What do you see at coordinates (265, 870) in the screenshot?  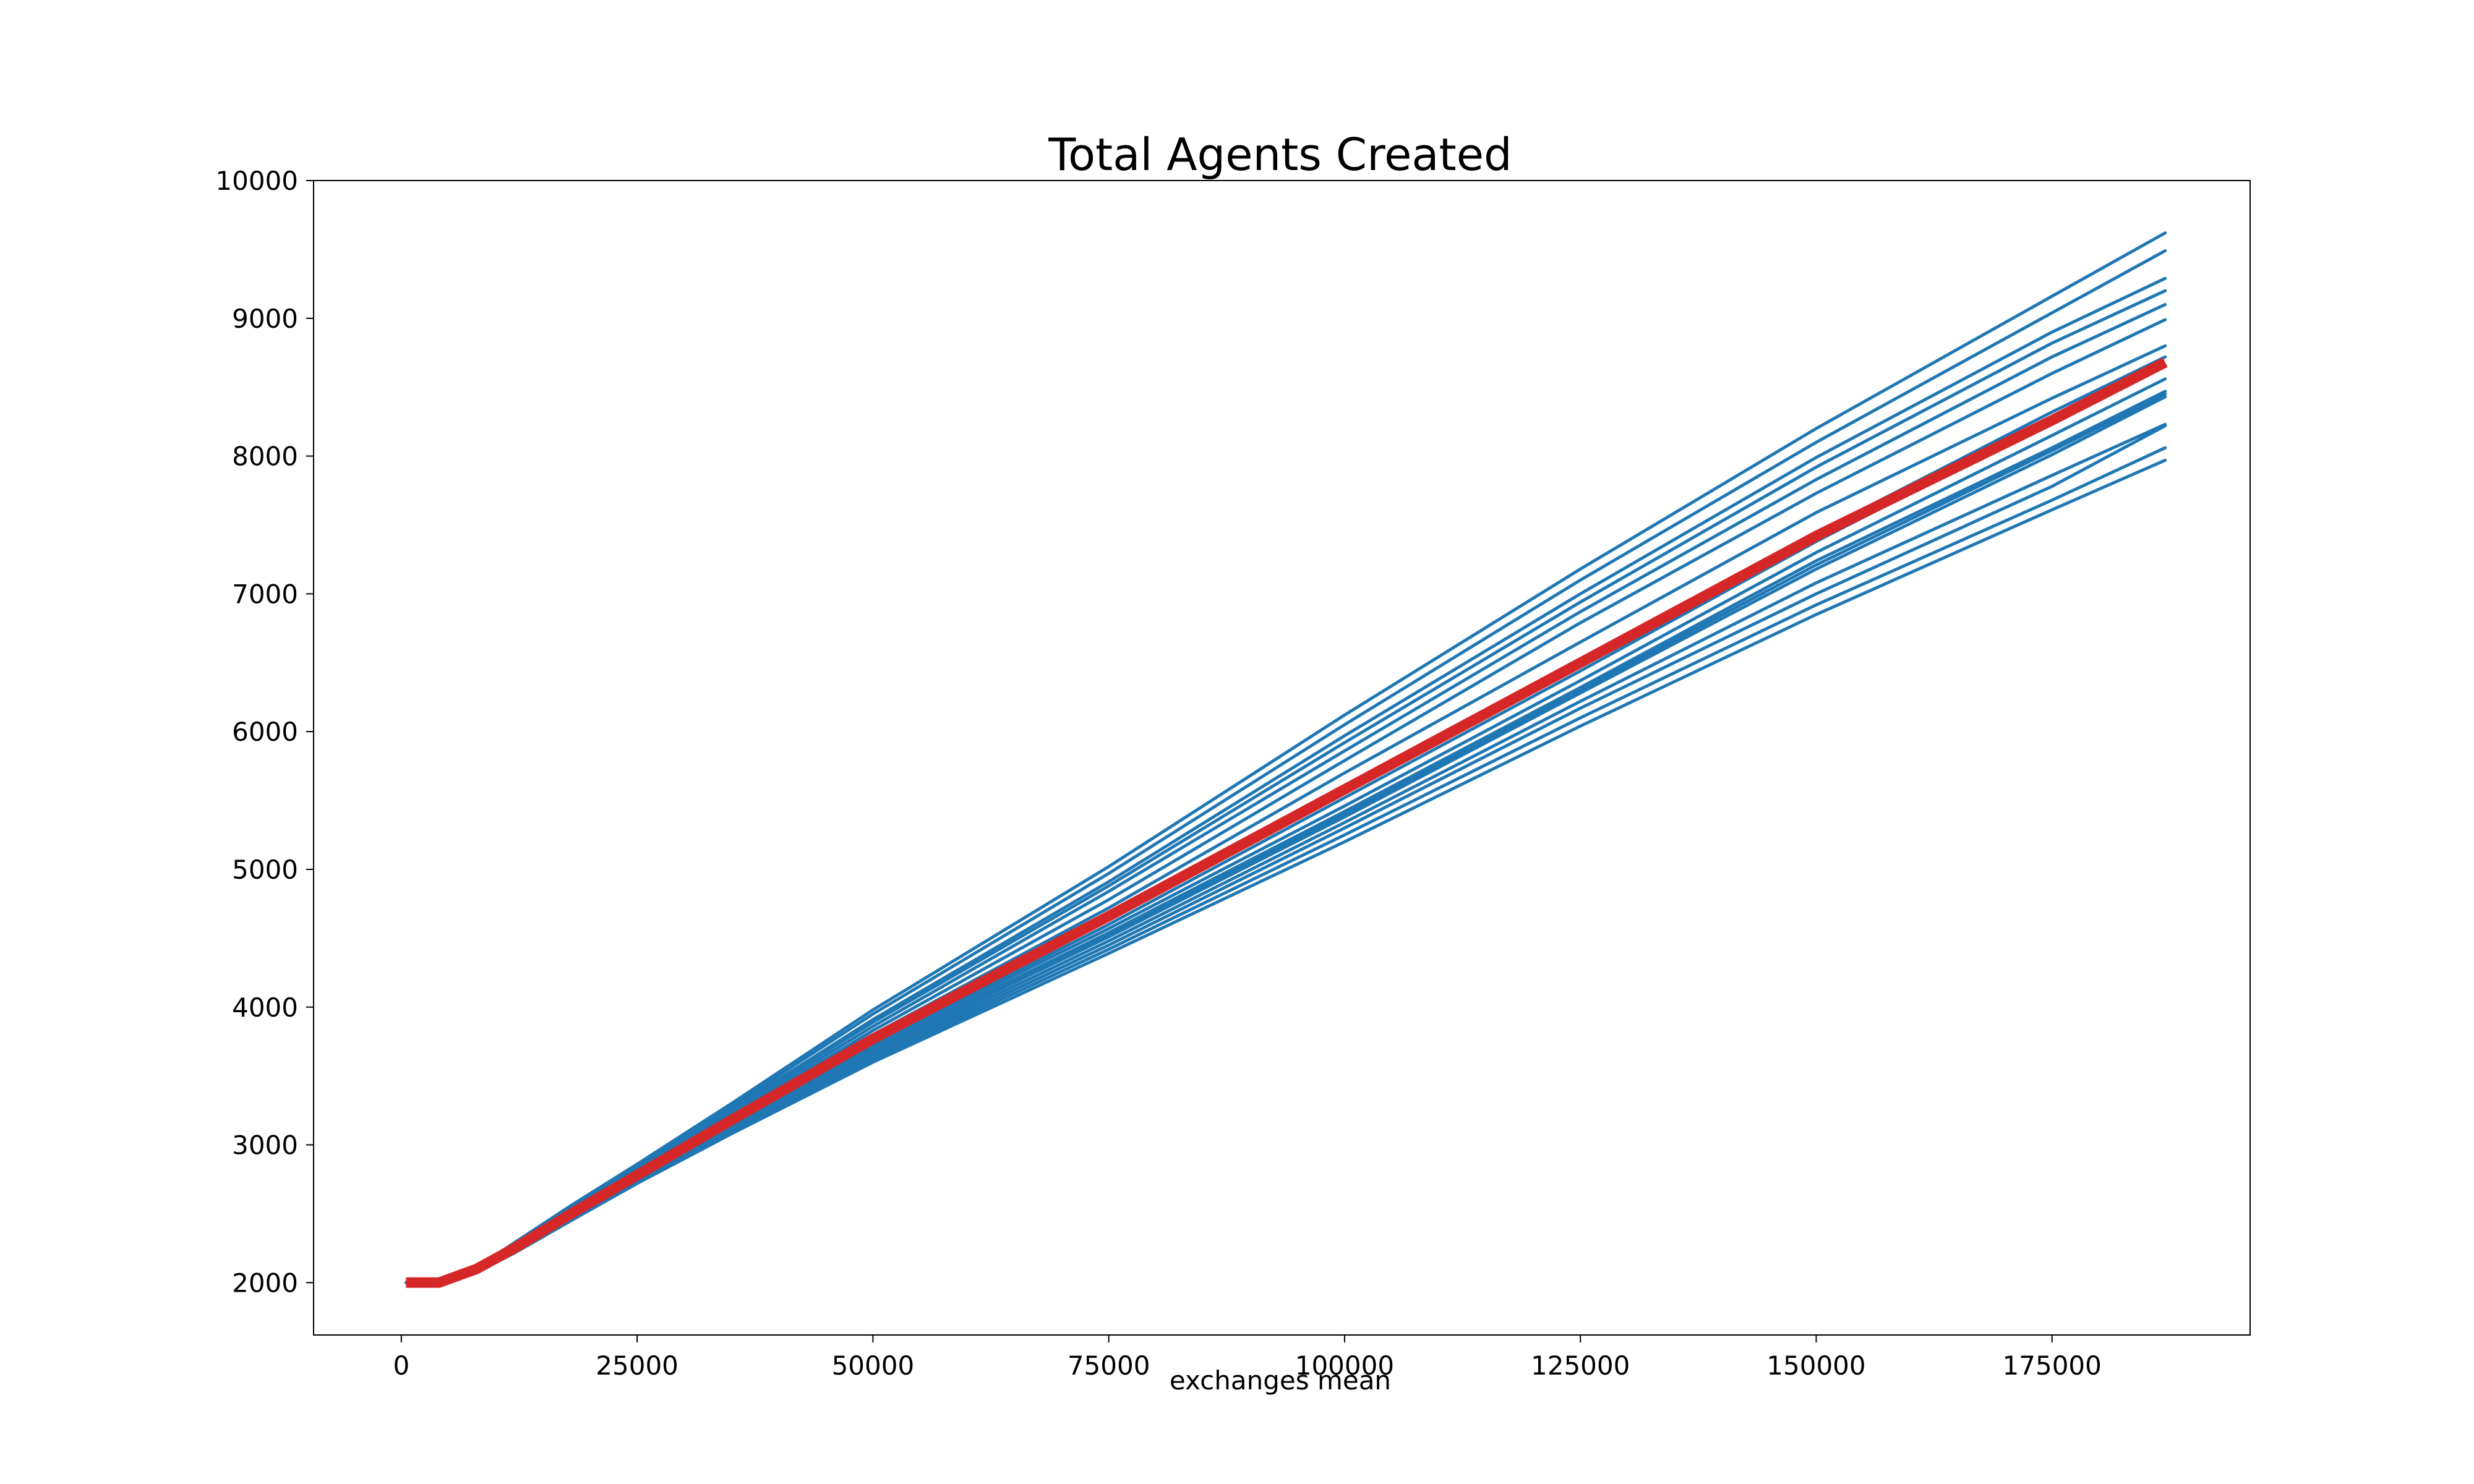 I see `y-tick-label: 5000` at bounding box center [265, 870].